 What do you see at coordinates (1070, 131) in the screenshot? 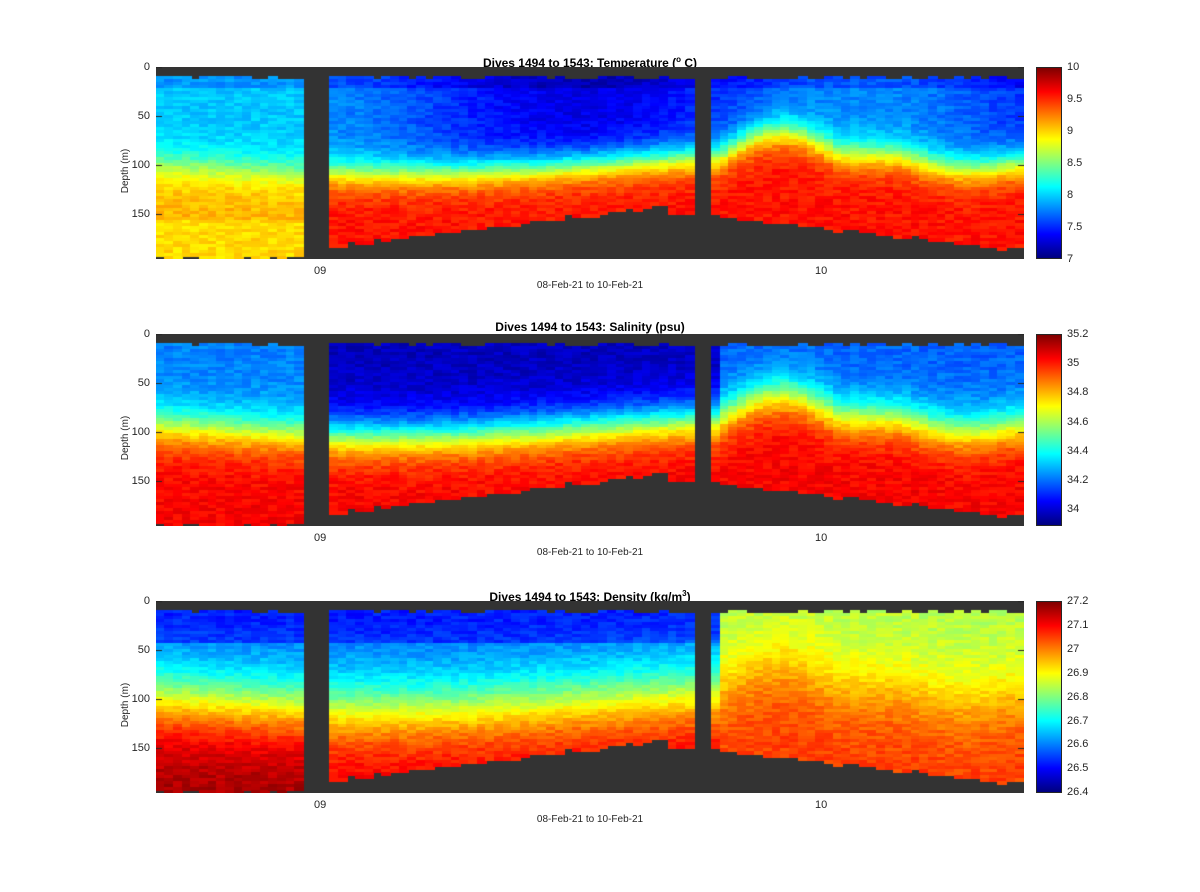
I see `colorbar-tick: 9` at bounding box center [1070, 131].